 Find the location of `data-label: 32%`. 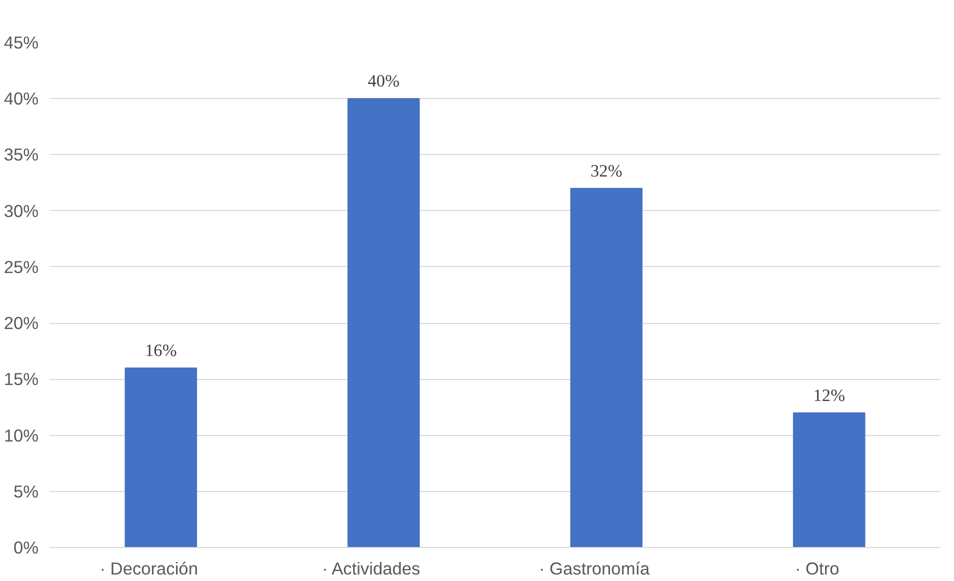

data-label: 32% is located at coordinates (606, 170).